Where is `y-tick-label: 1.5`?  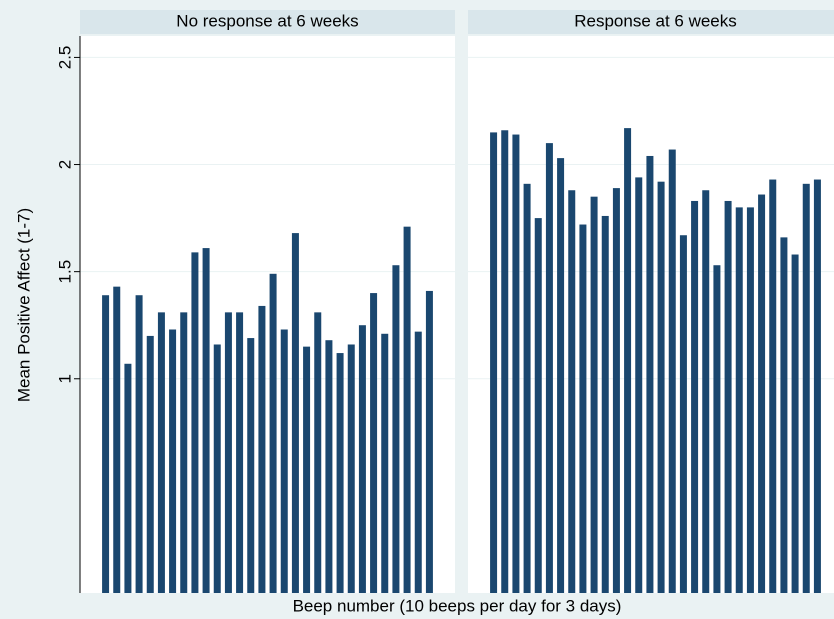
y-tick-label: 1.5 is located at coordinates (64, 272).